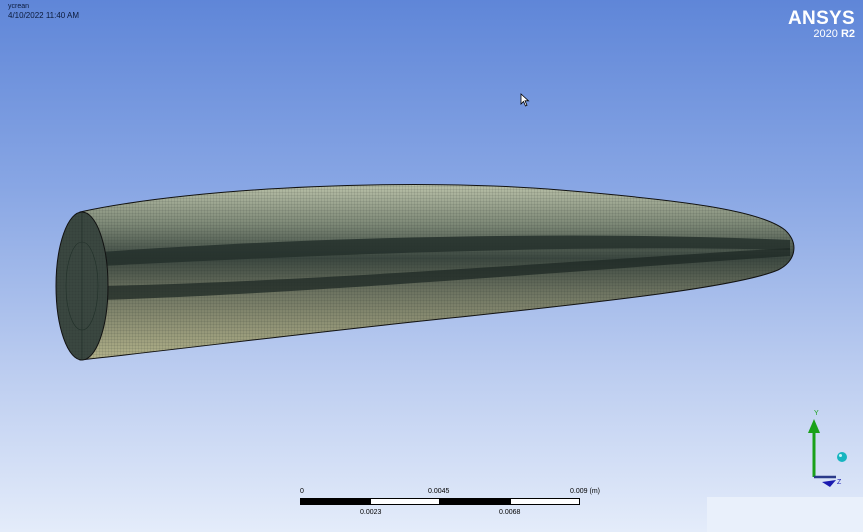  What do you see at coordinates (594, 491) in the screenshot?
I see `scale-unit: (m)` at bounding box center [594, 491].